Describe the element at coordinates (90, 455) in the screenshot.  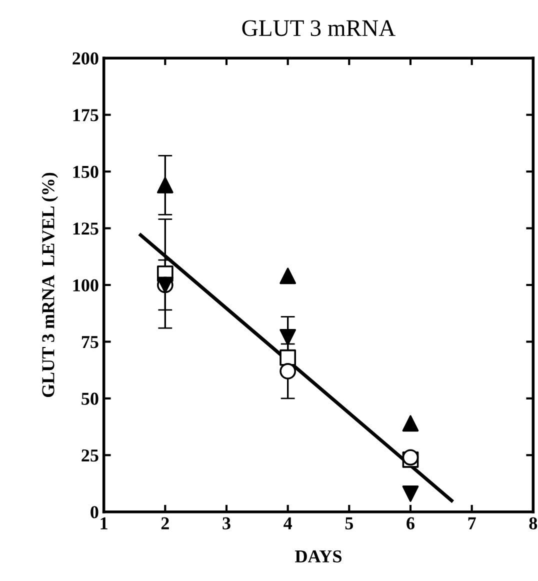
I see `y-tick-label: 25` at that location.